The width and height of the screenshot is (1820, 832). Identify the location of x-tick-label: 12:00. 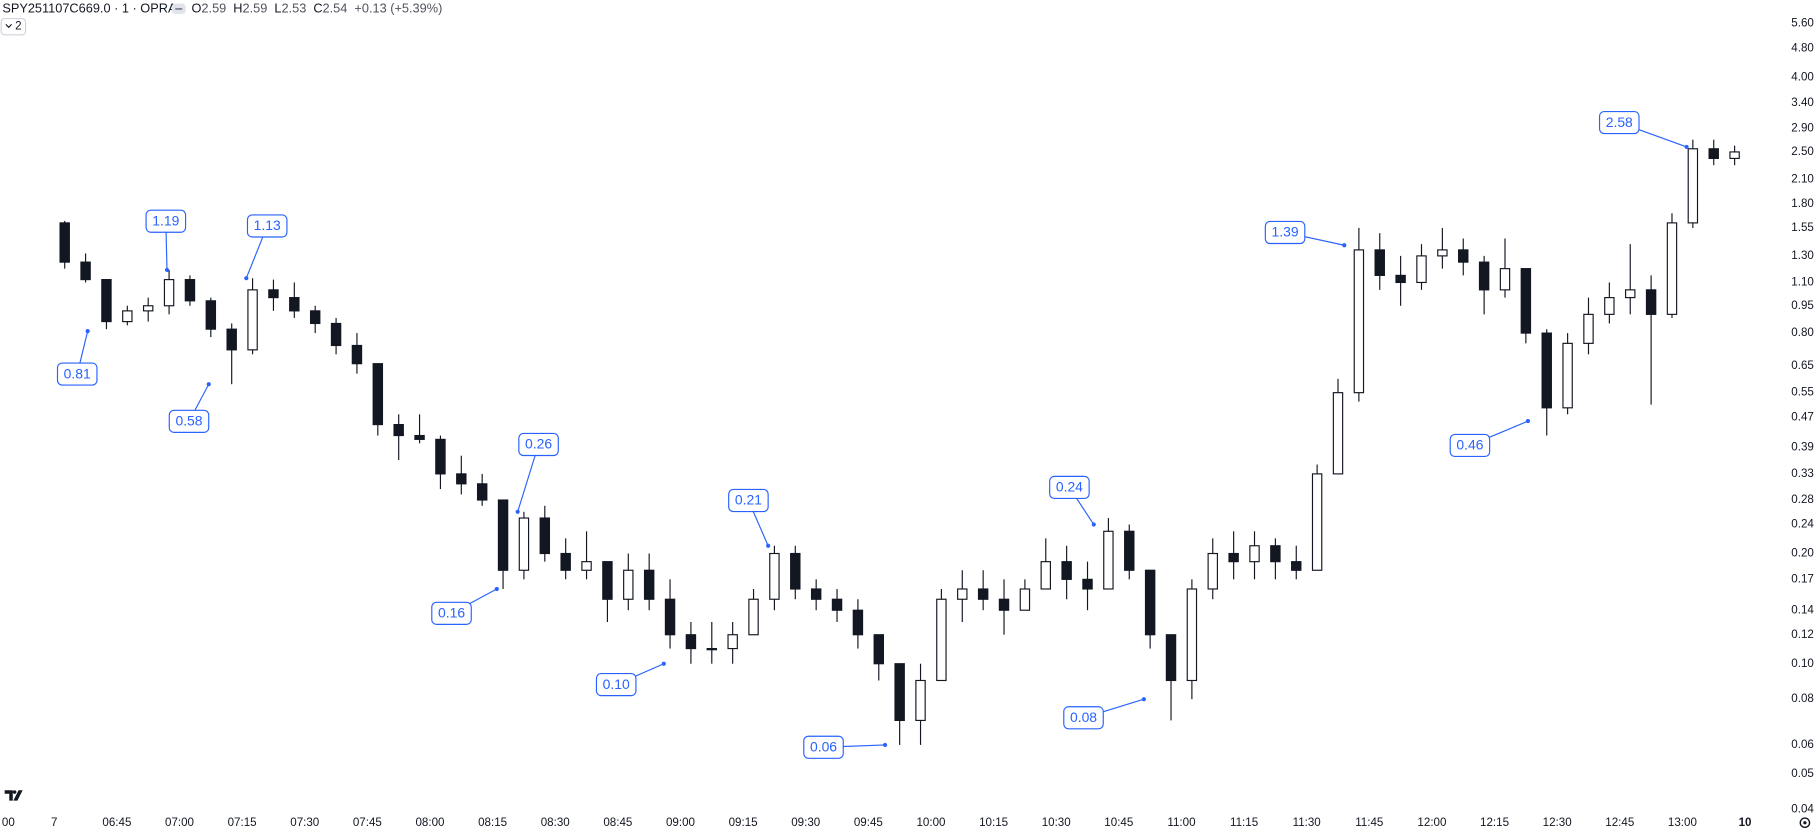
(1431, 822).